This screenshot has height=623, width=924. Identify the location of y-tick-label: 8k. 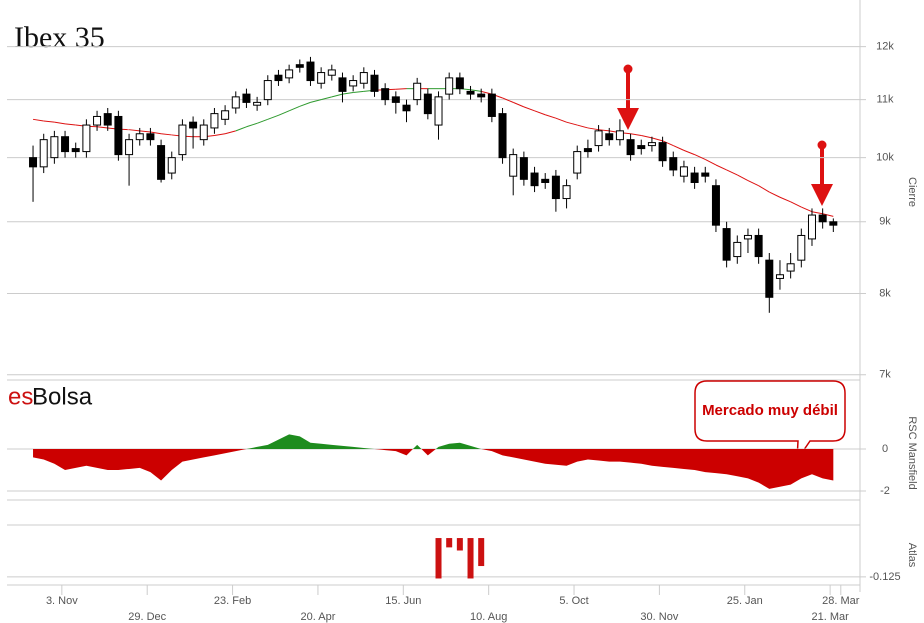
(885, 293).